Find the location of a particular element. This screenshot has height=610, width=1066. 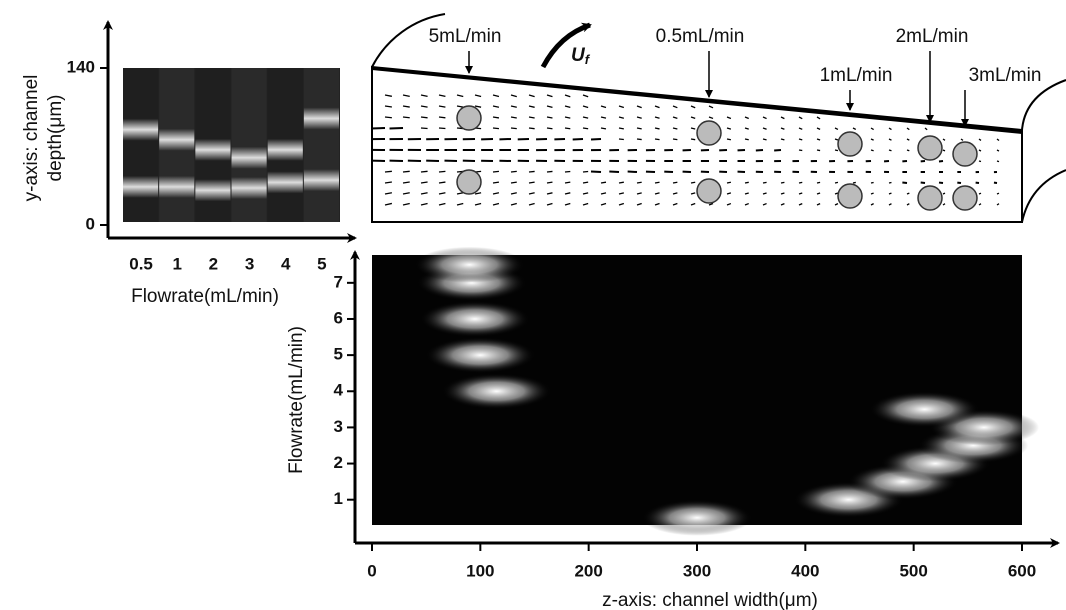

flow-label: Uf is located at coordinates (581, 56).